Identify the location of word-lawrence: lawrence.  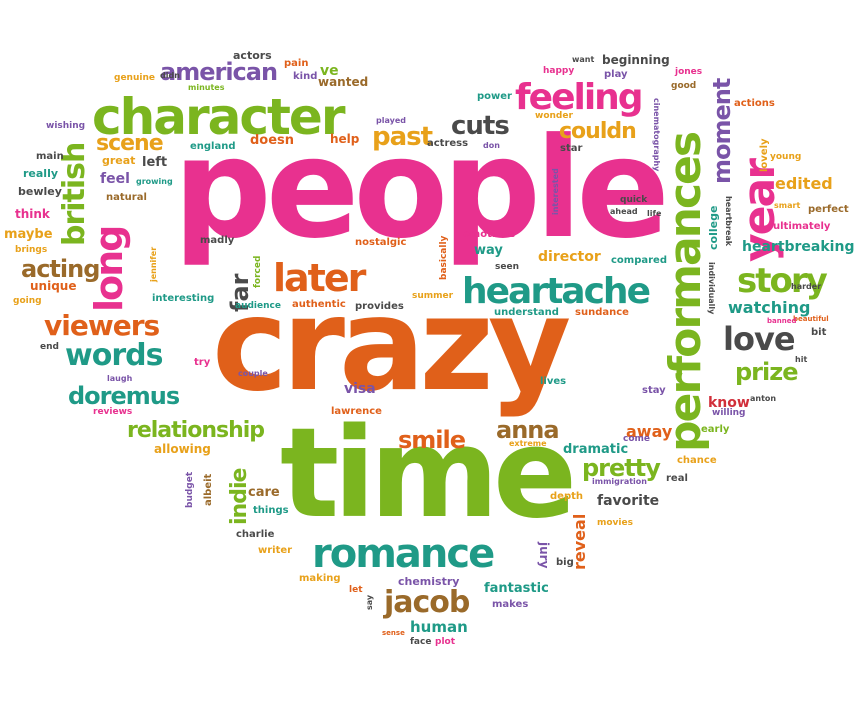
(356, 411).